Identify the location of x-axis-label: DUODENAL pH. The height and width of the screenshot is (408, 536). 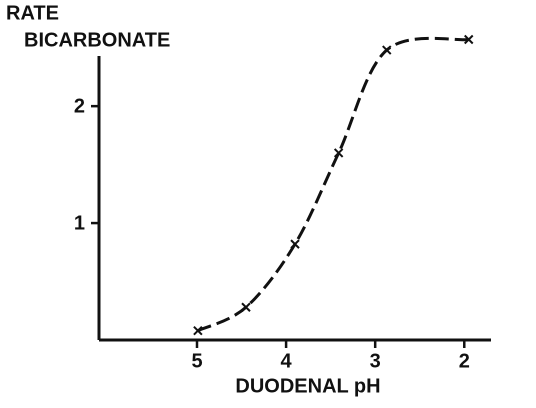
(307, 386).